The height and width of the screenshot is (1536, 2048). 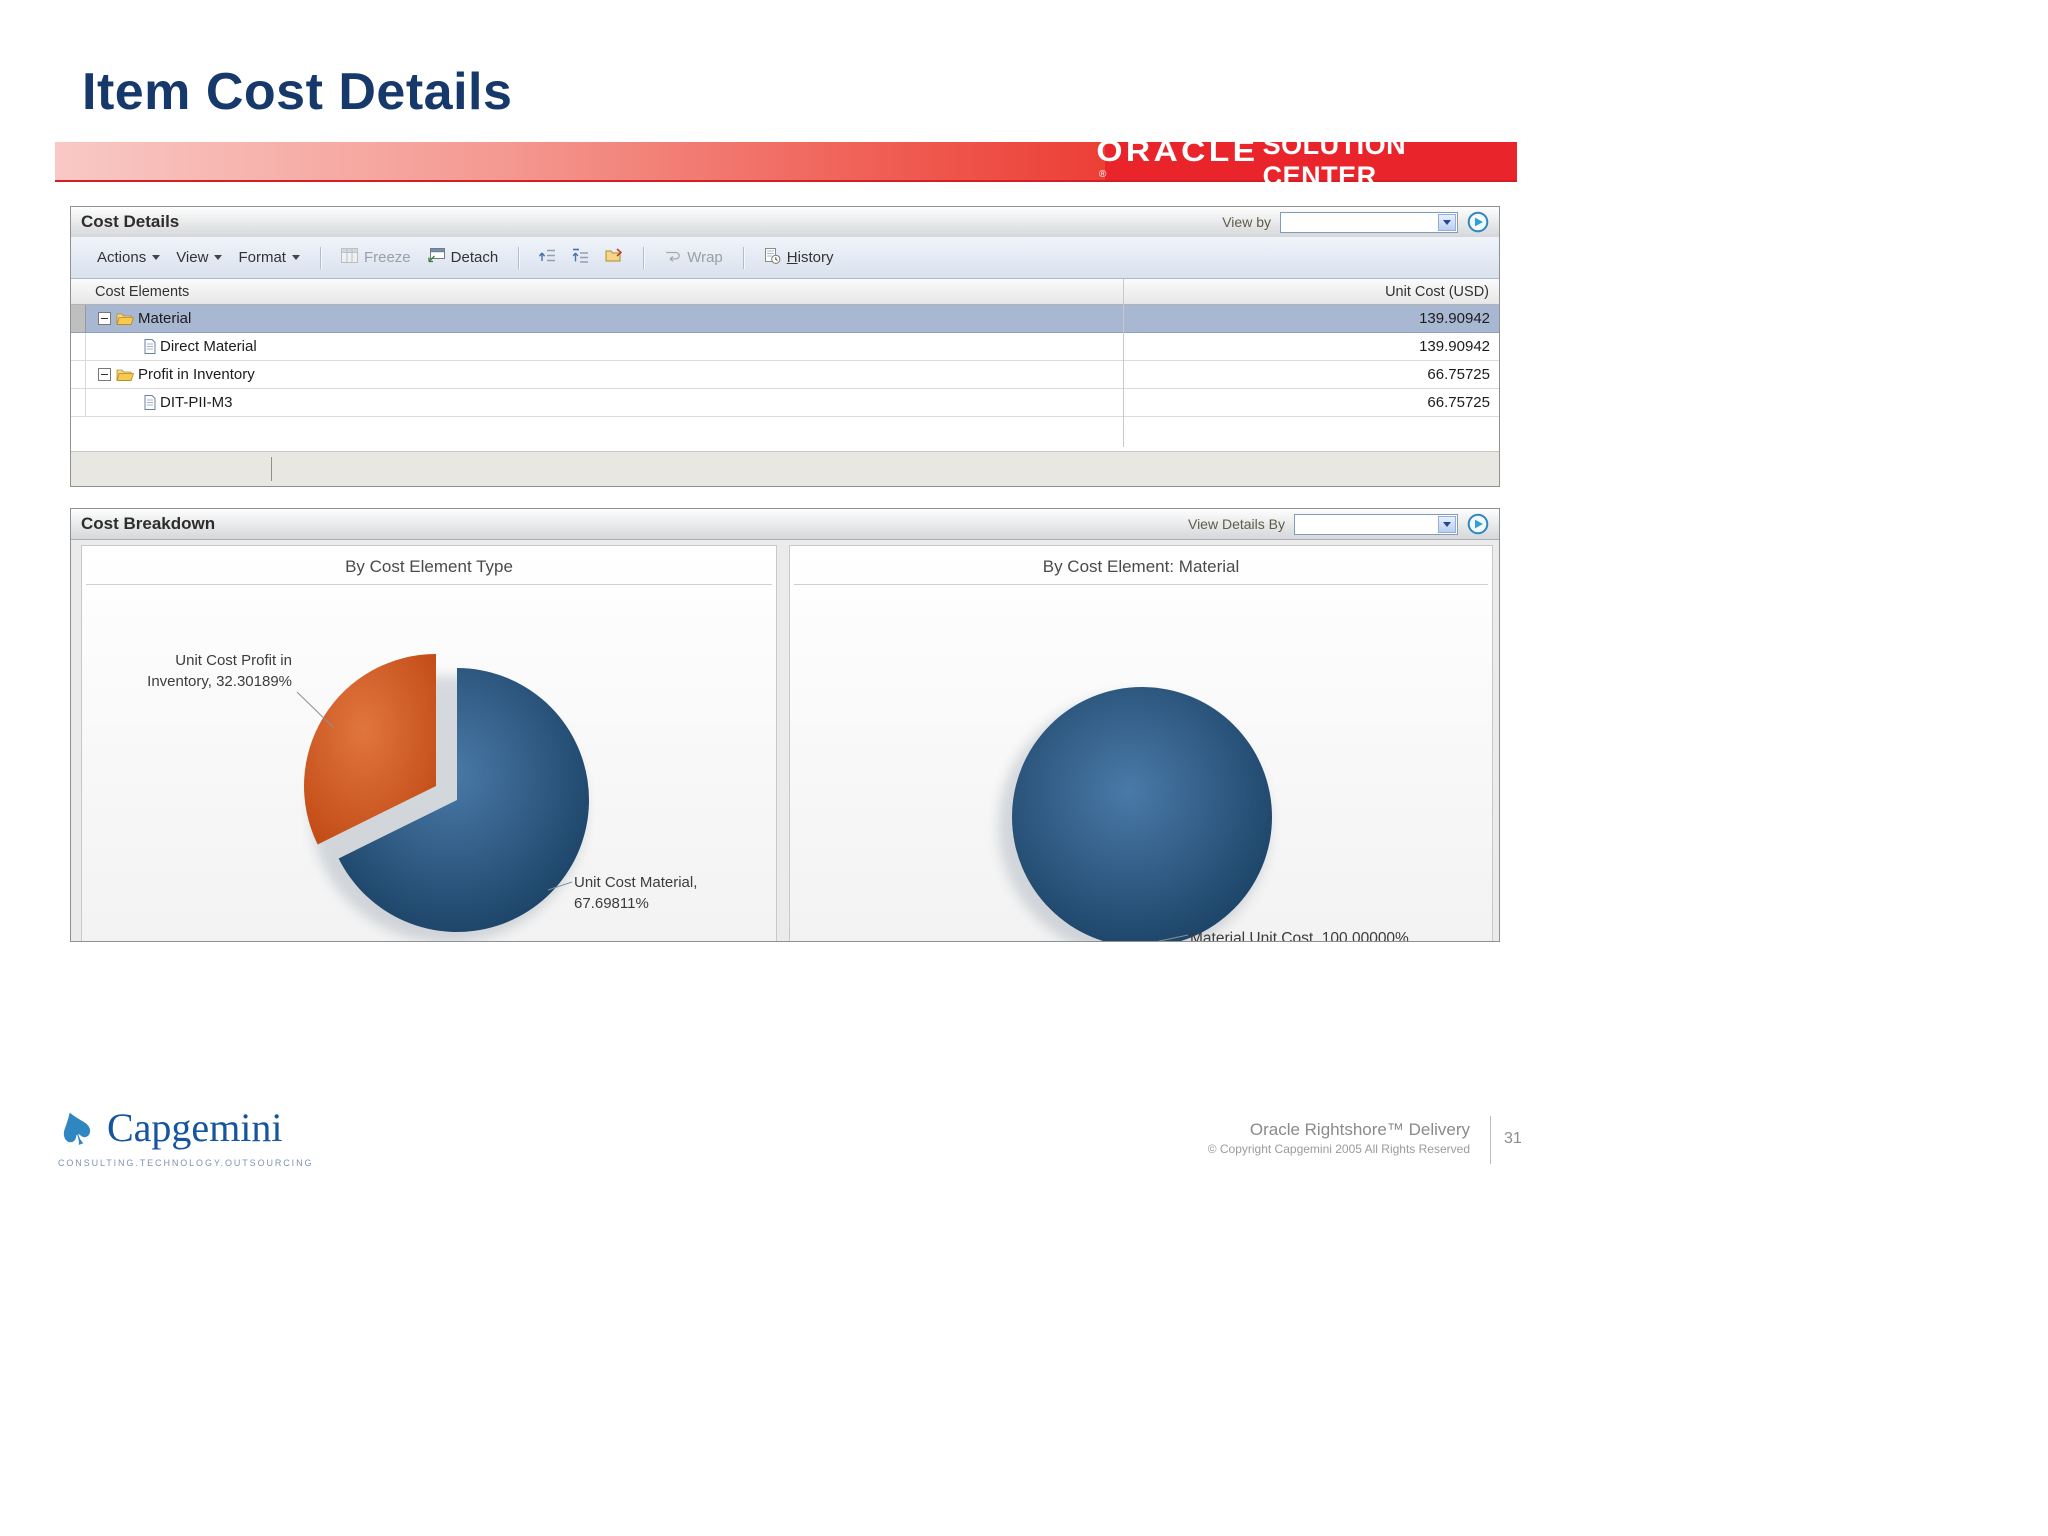 What do you see at coordinates (672, 257) in the screenshot?
I see `wrap-icon` at bounding box center [672, 257].